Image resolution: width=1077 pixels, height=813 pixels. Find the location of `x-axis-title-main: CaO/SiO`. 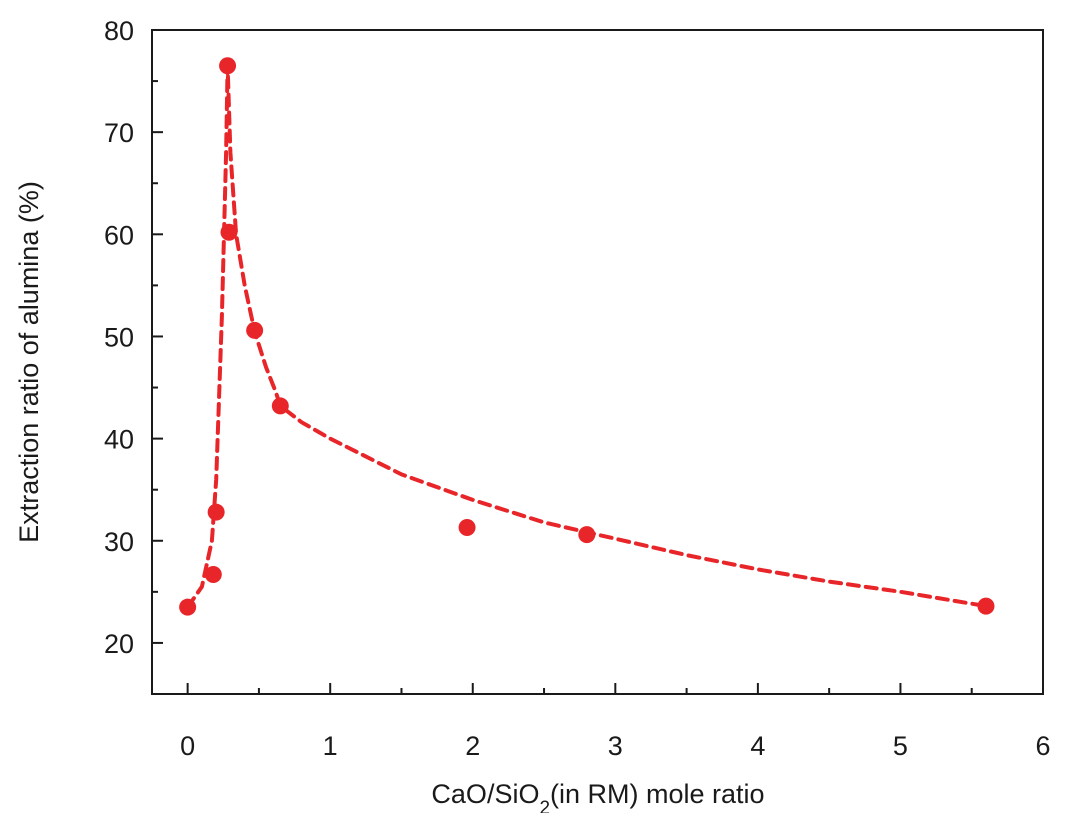

x-axis-title-main: CaO/SiO is located at coordinates (485, 794).